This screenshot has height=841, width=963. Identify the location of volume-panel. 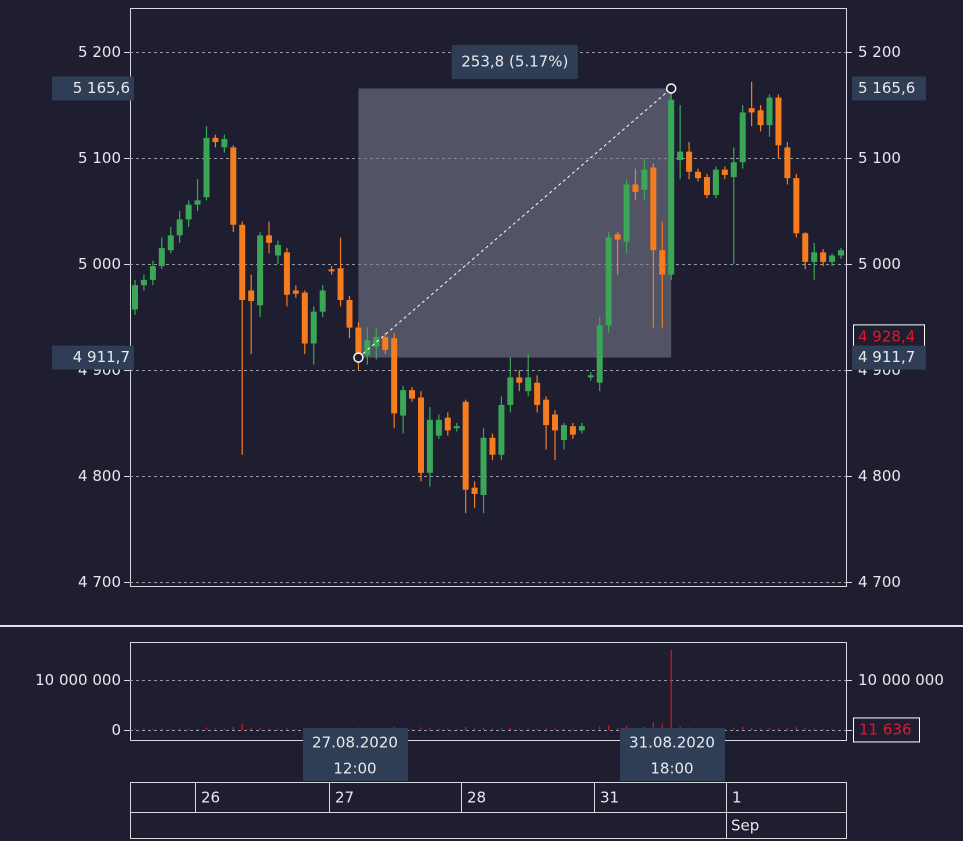
(488, 691).